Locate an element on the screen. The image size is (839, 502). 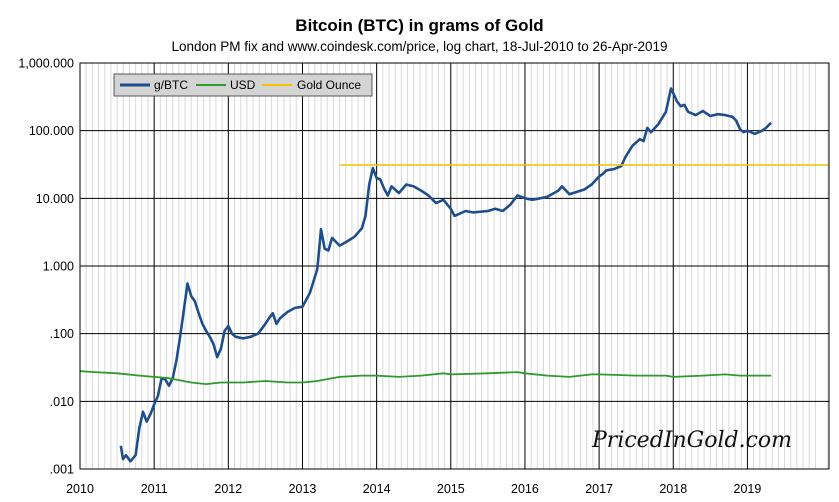
chart-title: Bitcoin (BTC) in grams of Gold is located at coordinates (419, 25).